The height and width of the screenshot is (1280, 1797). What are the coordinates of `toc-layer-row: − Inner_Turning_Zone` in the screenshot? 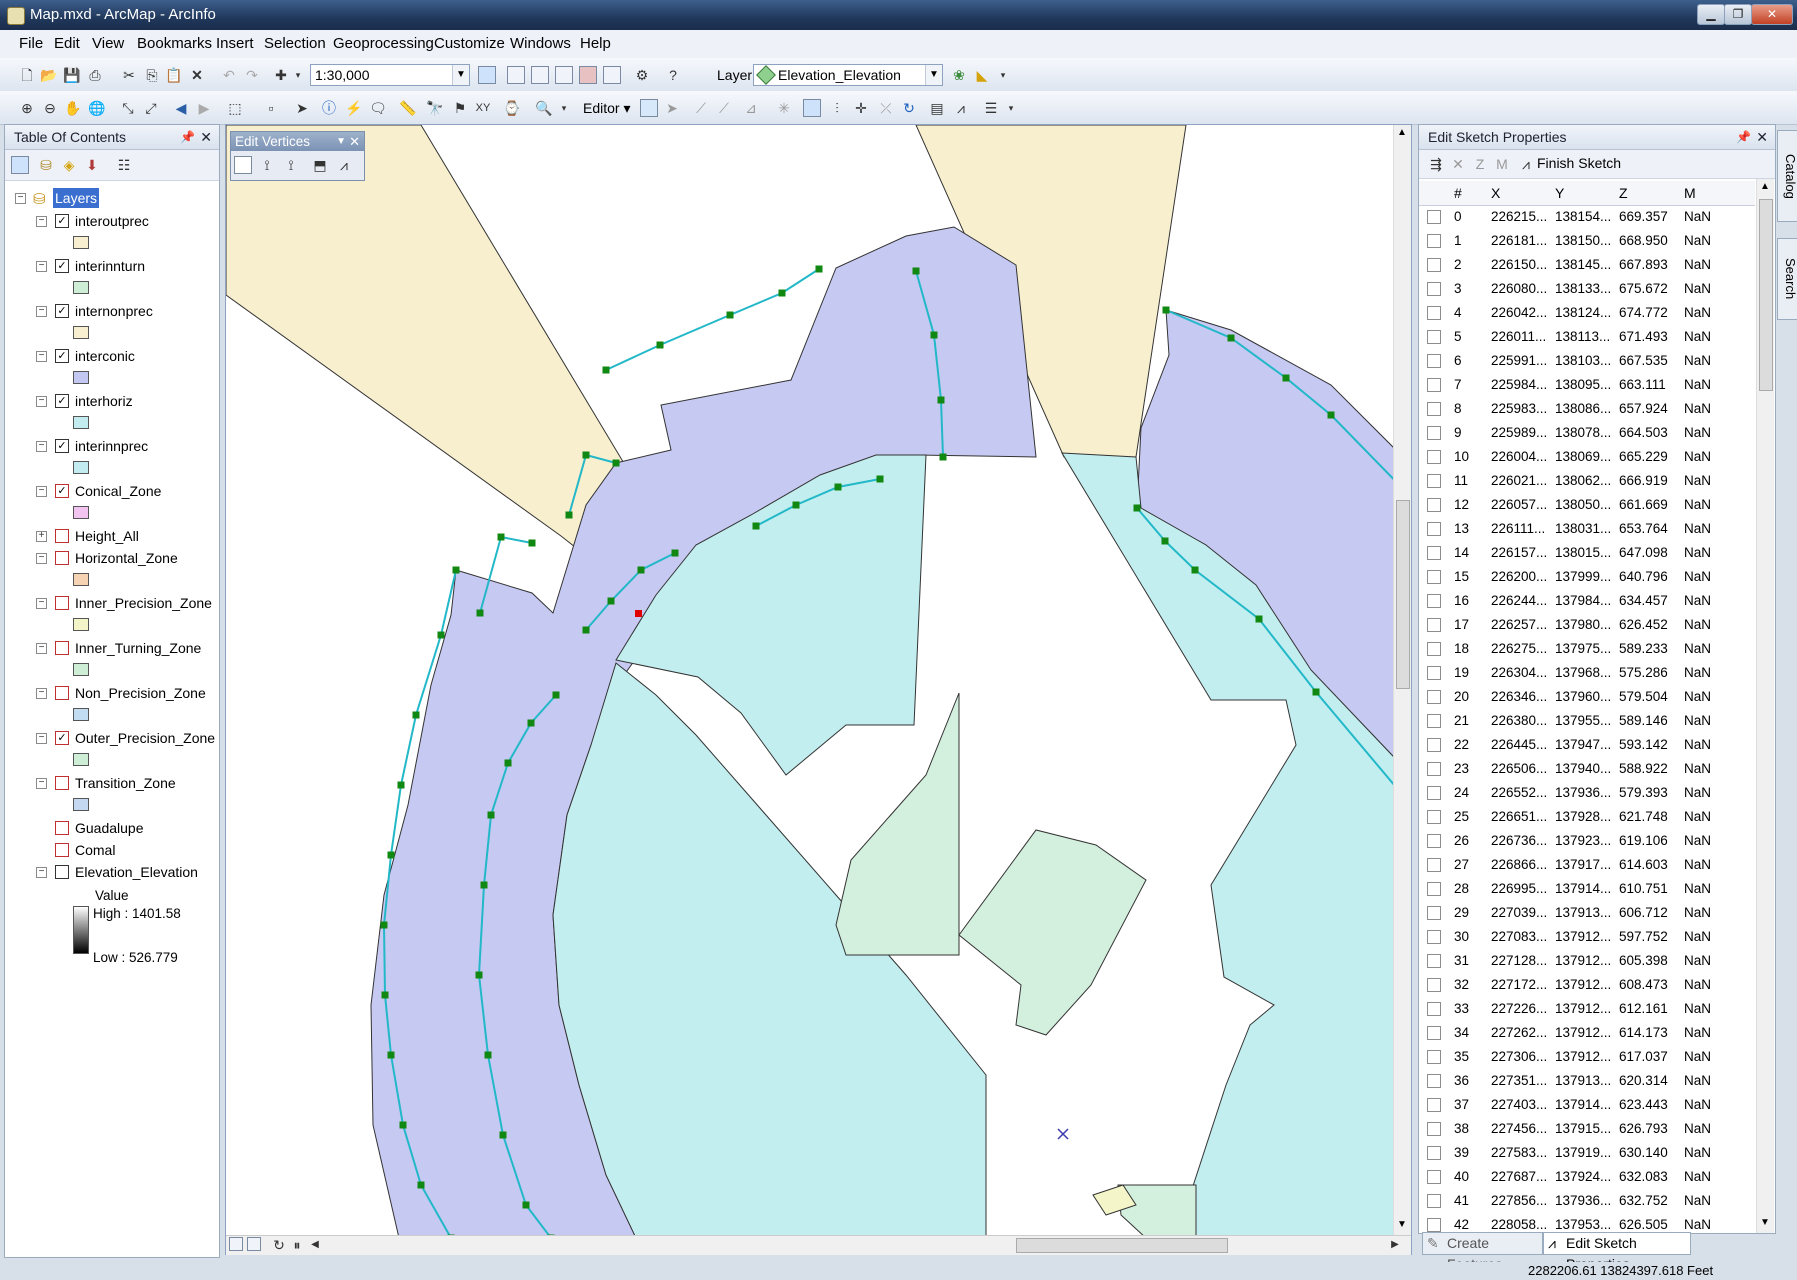 It's located at (112, 648).